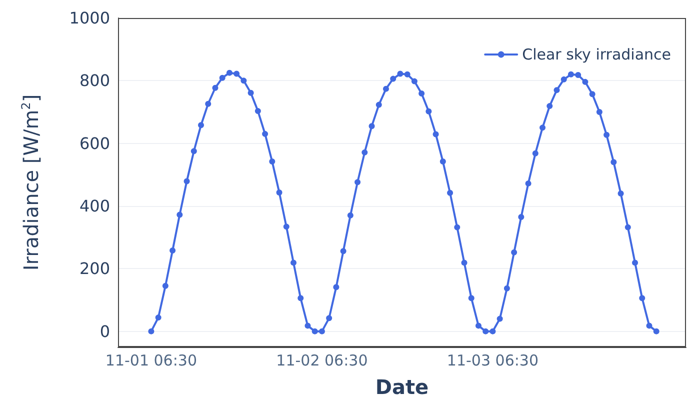 The height and width of the screenshot is (401, 694). What do you see at coordinates (151, 361) in the screenshot?
I see `x-tick-label: 11-01 06:30` at bounding box center [151, 361].